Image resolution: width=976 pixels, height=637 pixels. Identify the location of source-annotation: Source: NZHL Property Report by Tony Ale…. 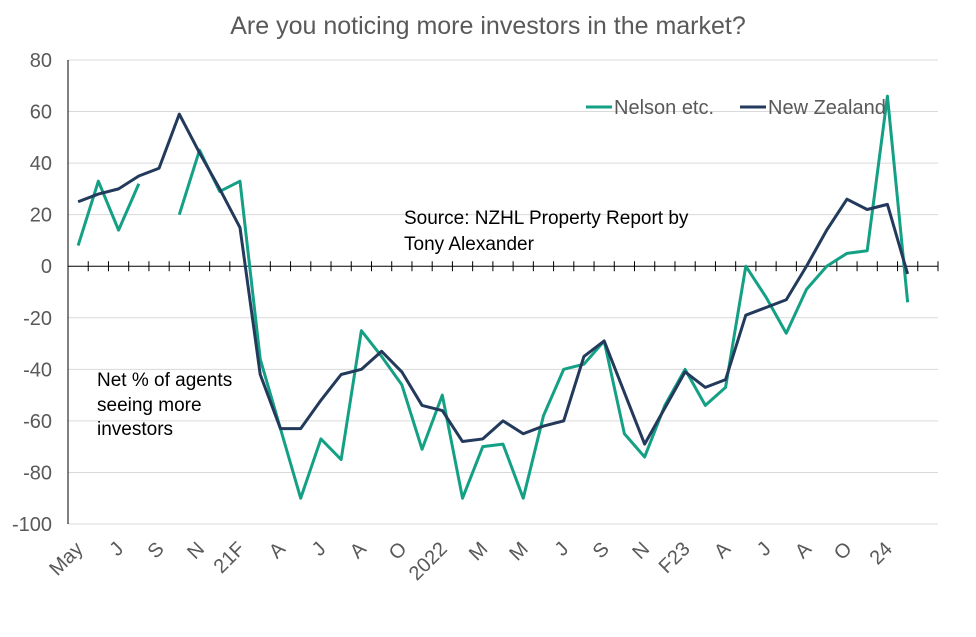
(546, 231).